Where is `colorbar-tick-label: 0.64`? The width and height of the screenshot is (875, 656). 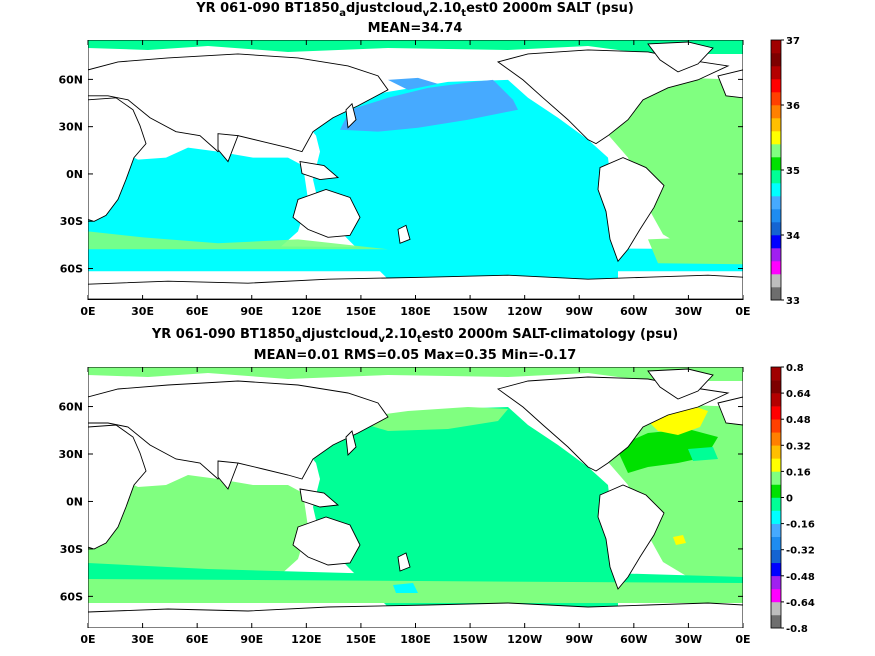 colorbar-tick-label: 0.64 is located at coordinates (798, 394).